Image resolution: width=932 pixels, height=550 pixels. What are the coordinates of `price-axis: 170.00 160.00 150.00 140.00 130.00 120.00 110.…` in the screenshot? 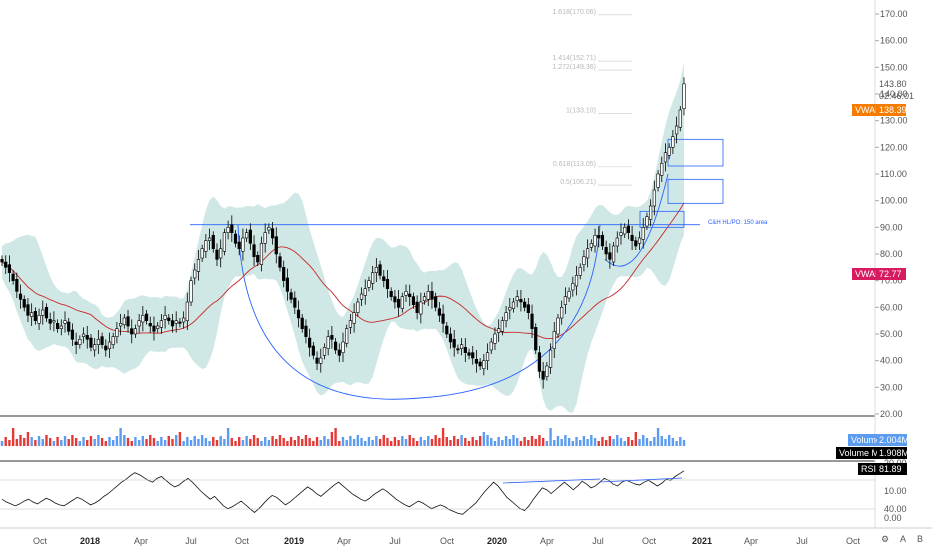 It's located at (891, 214).